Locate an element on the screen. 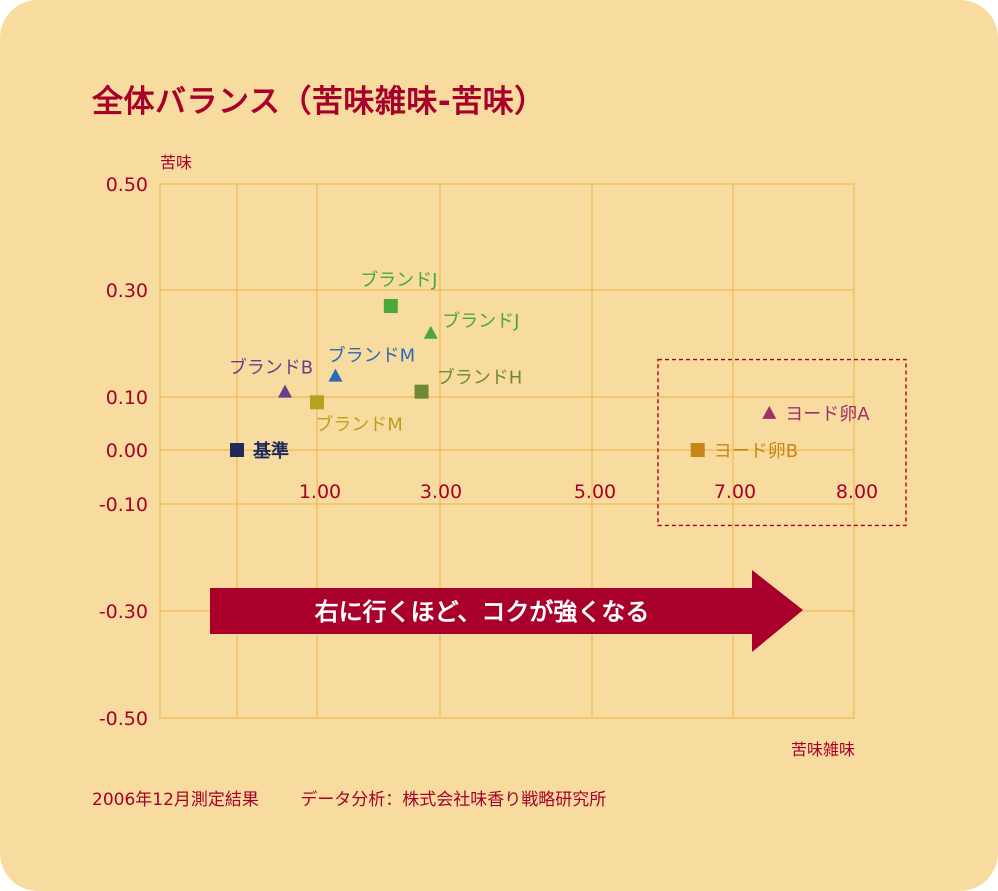  x-tick-label: 3.00 is located at coordinates (441, 492).